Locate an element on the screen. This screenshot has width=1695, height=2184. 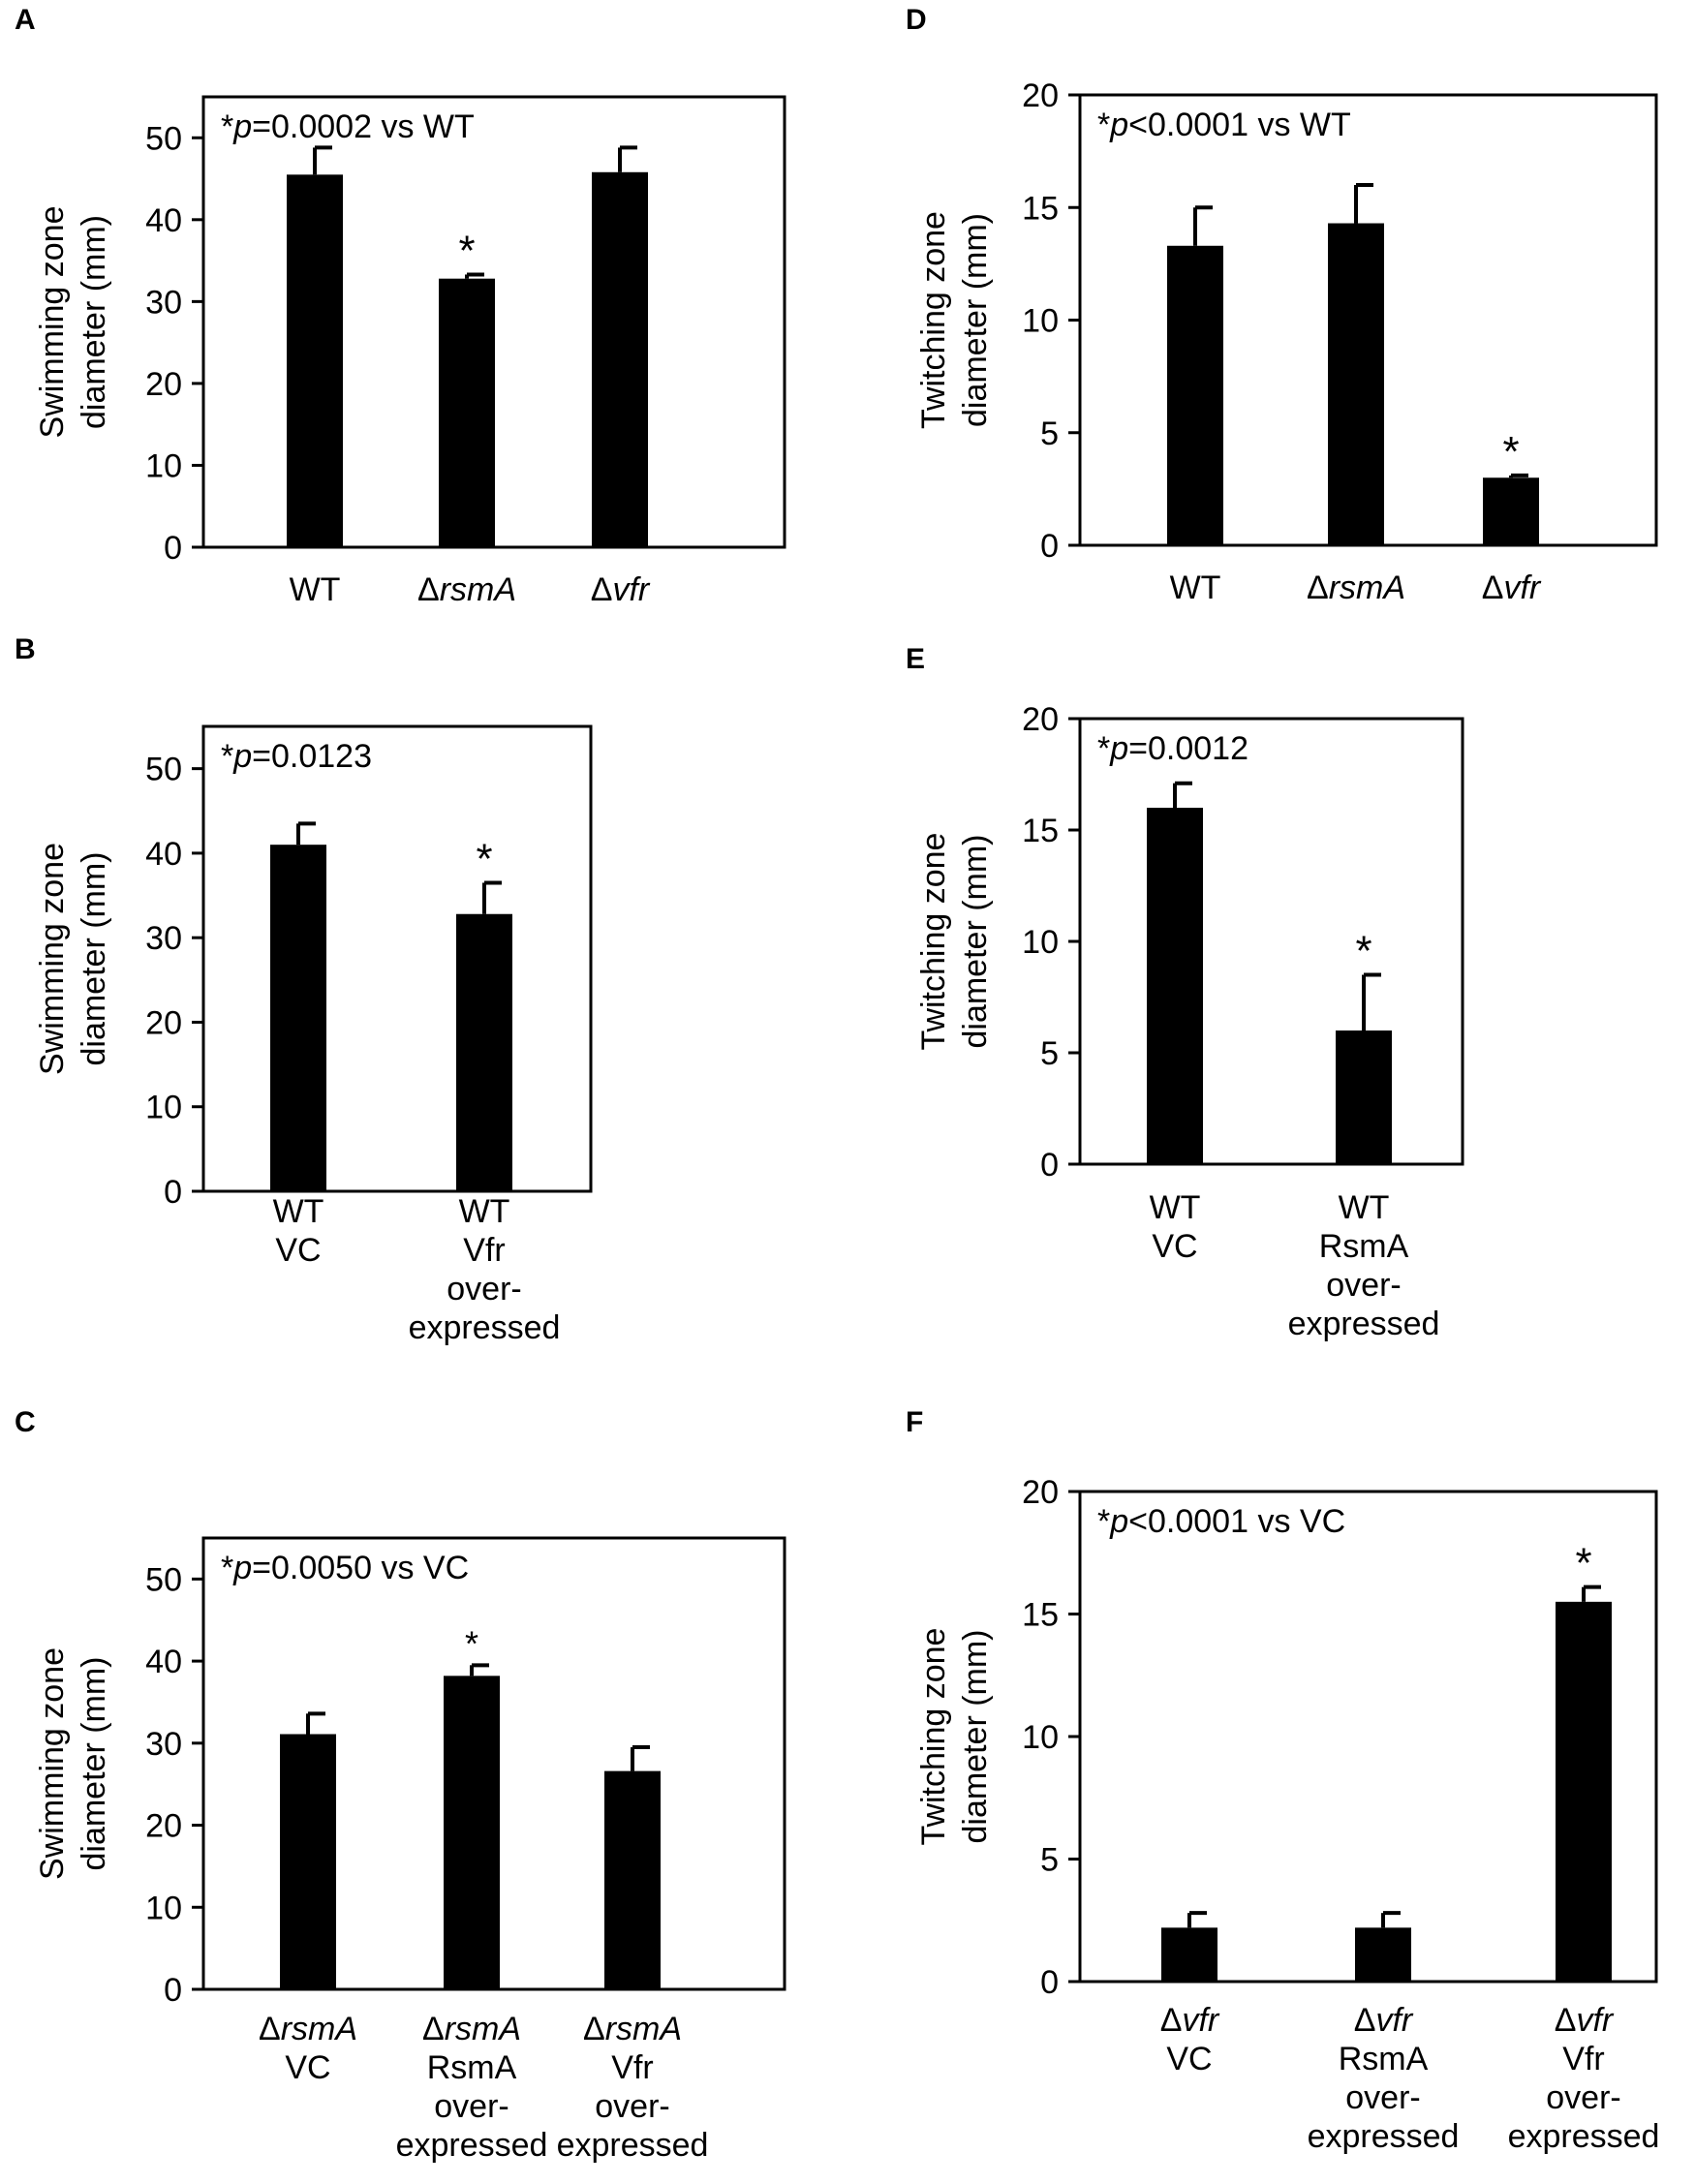
panel-letter: A is located at coordinates (25, 20).